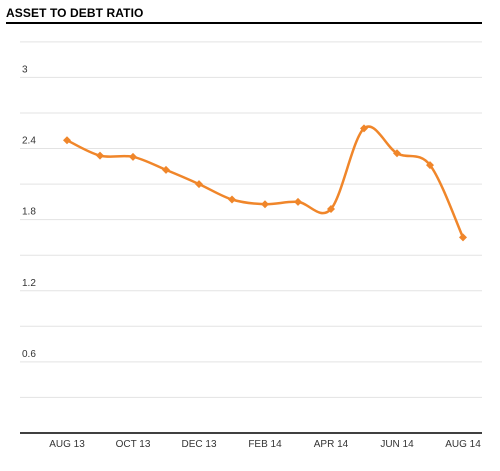 The width and height of the screenshot is (500, 471). I want to click on x-tick-label: OCT 13, so click(133, 444).